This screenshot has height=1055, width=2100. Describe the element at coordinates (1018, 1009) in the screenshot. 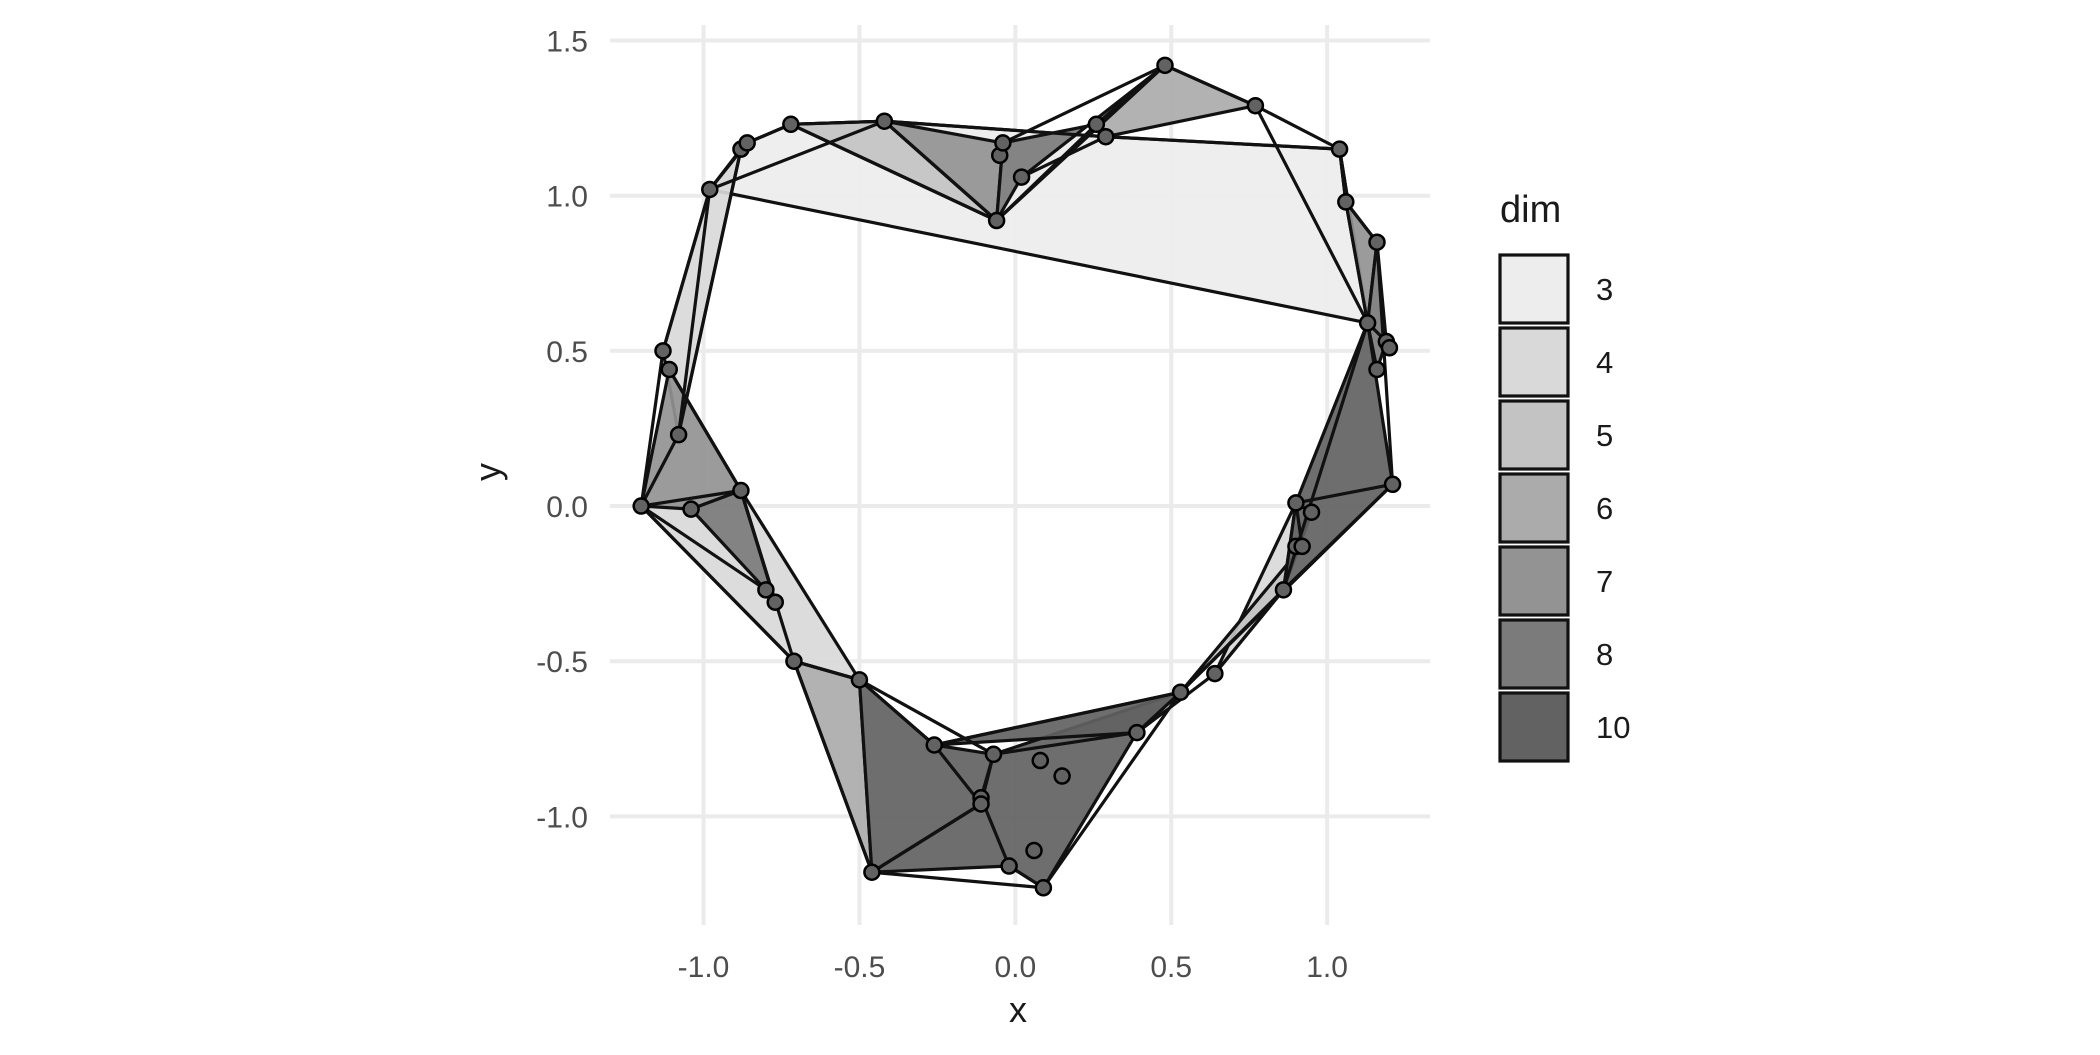

I see `x-axis-label: x` at that location.